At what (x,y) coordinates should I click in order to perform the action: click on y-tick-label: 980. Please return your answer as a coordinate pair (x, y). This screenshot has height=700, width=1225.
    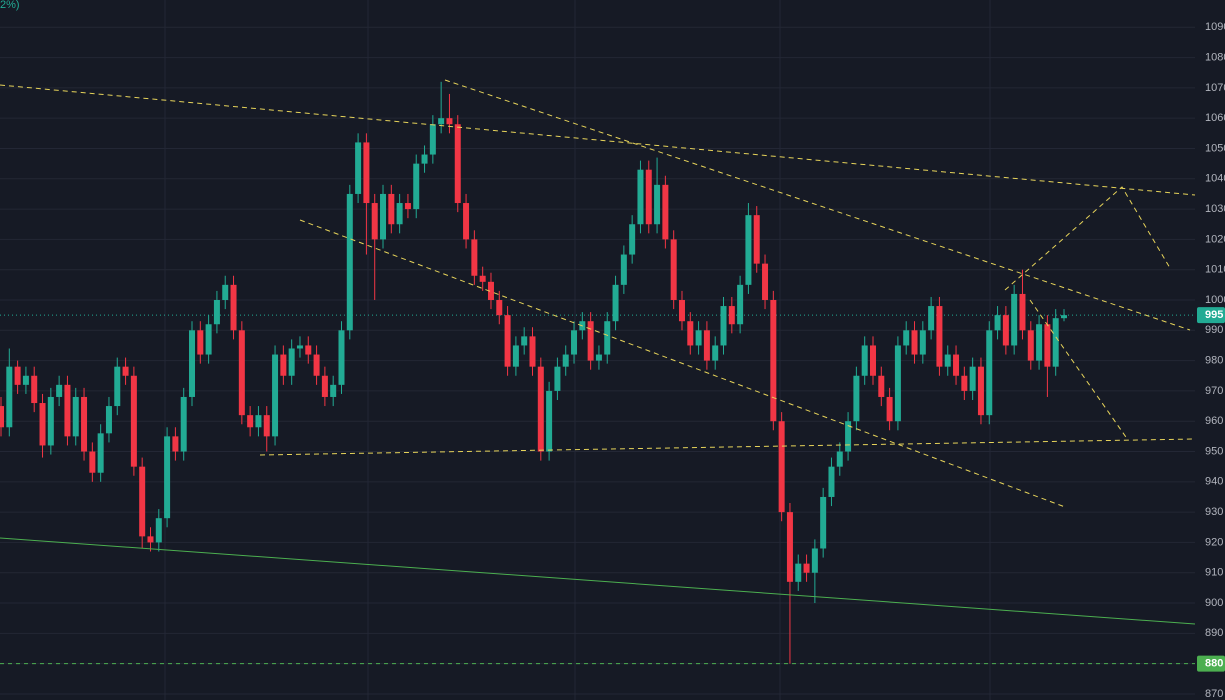
    Looking at the image, I should click on (1214, 361).